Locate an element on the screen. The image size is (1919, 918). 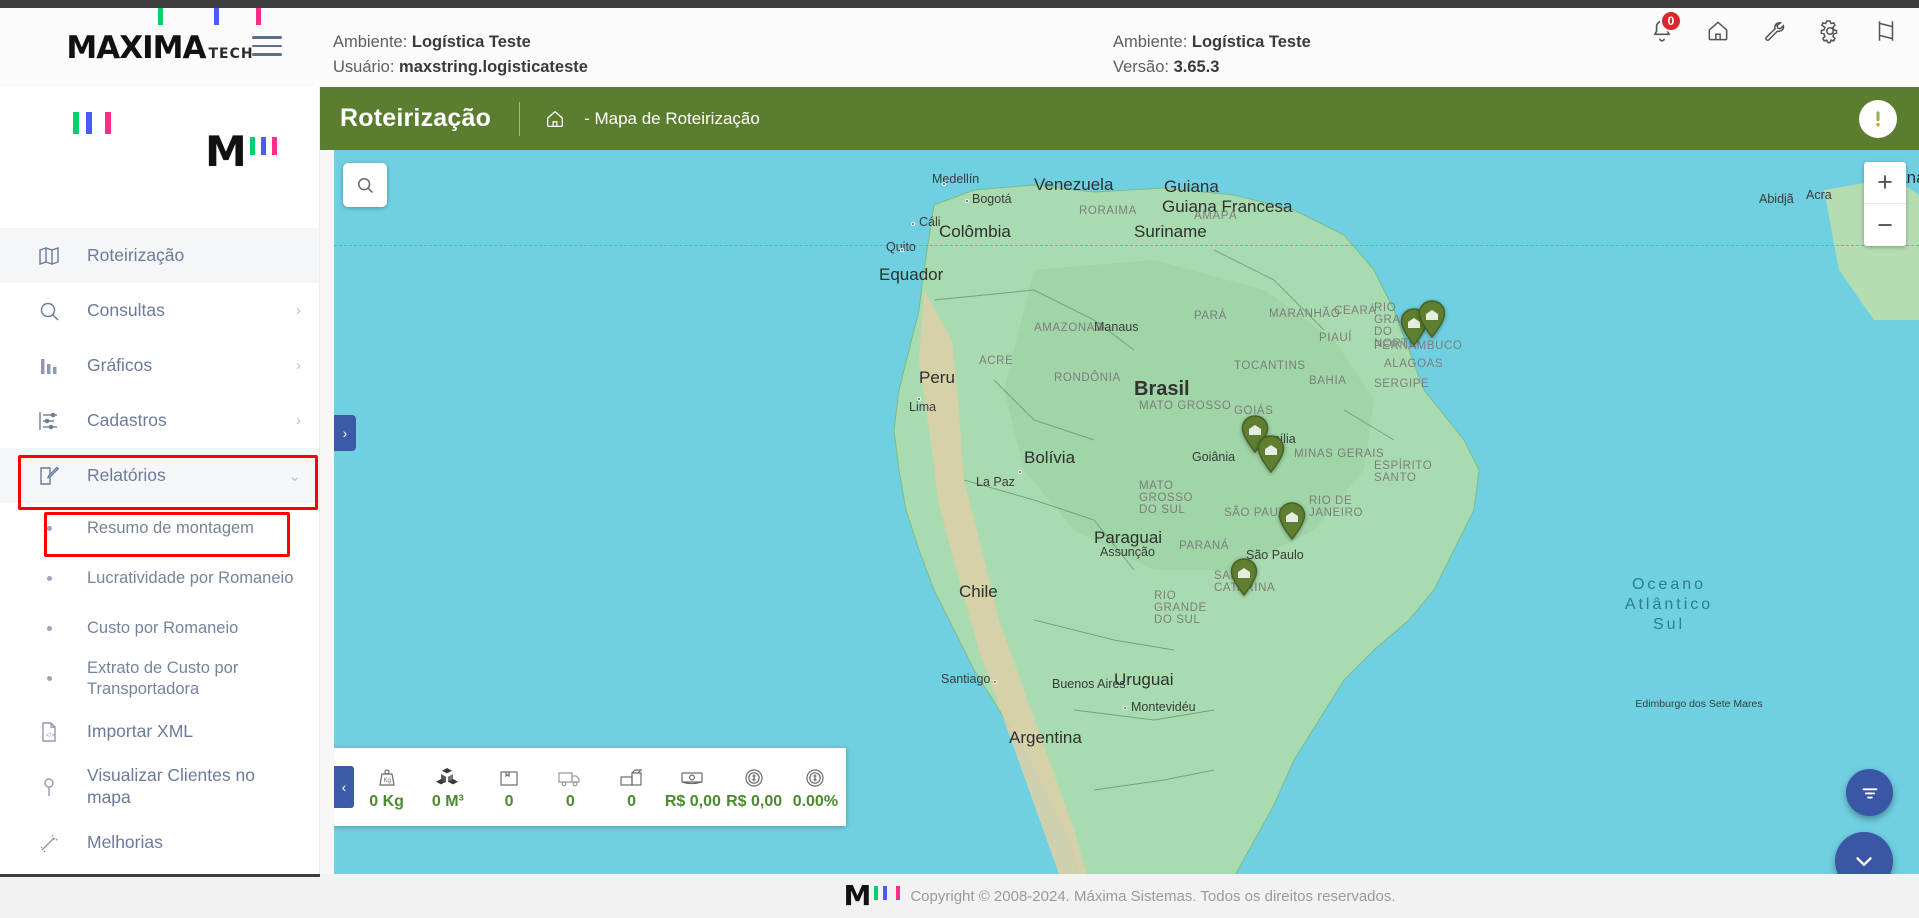
cubes-icon is located at coordinates (448, 777).